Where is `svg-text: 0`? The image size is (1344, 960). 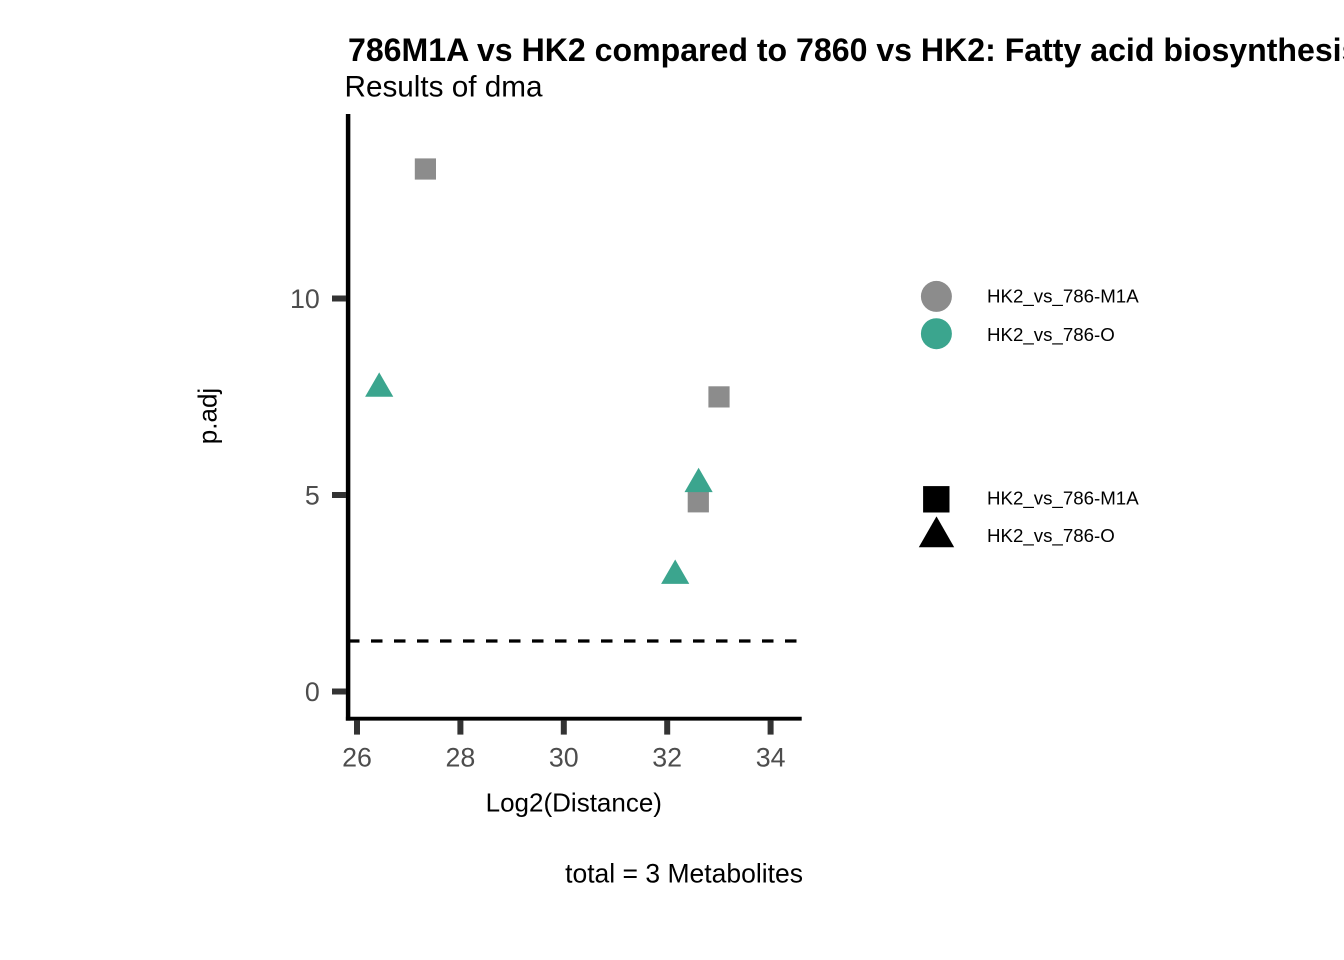 svg-text: 0 is located at coordinates (312, 692).